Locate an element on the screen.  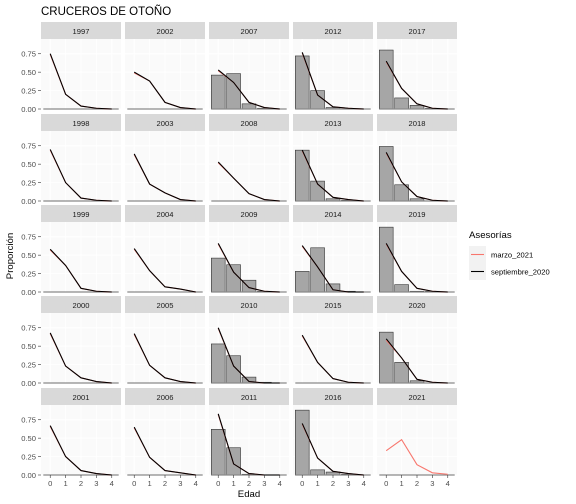
strip-label: 2003 is located at coordinates (165, 123).